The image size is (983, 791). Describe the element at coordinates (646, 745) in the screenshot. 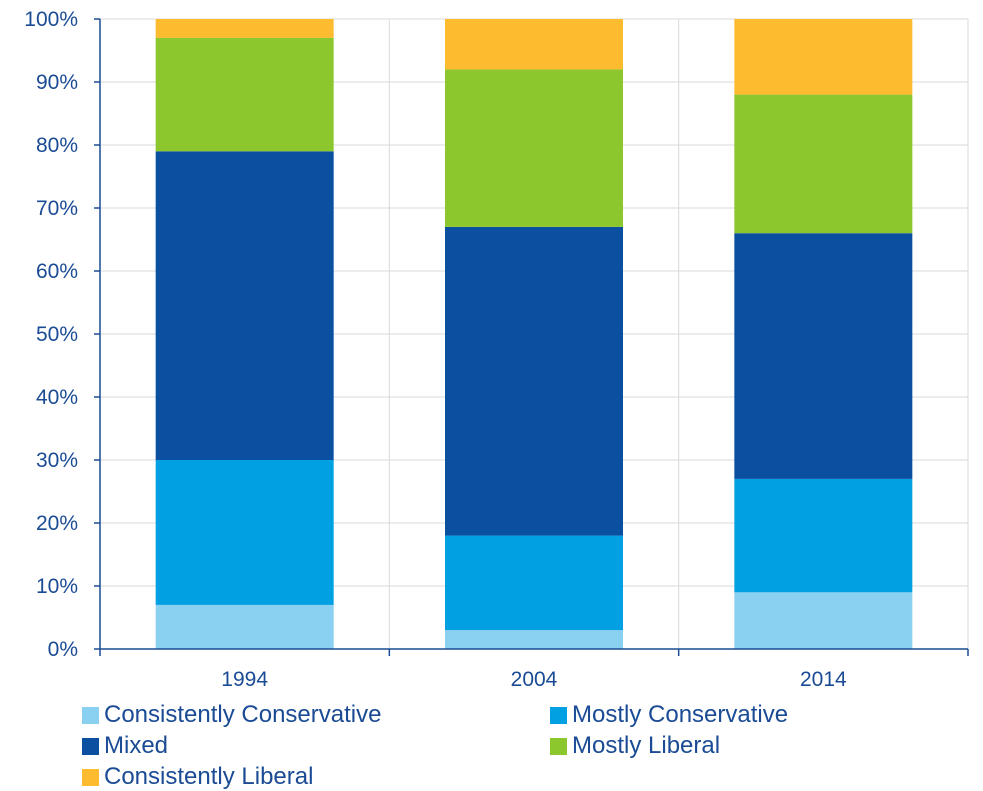

I see `legend-label: Mostly Liberal` at that location.